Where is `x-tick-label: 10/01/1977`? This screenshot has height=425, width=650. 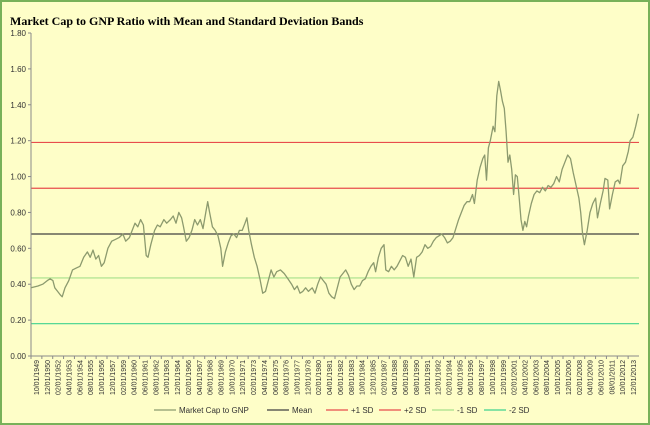 x-tick-label: 10/01/1977 is located at coordinates (298, 377).